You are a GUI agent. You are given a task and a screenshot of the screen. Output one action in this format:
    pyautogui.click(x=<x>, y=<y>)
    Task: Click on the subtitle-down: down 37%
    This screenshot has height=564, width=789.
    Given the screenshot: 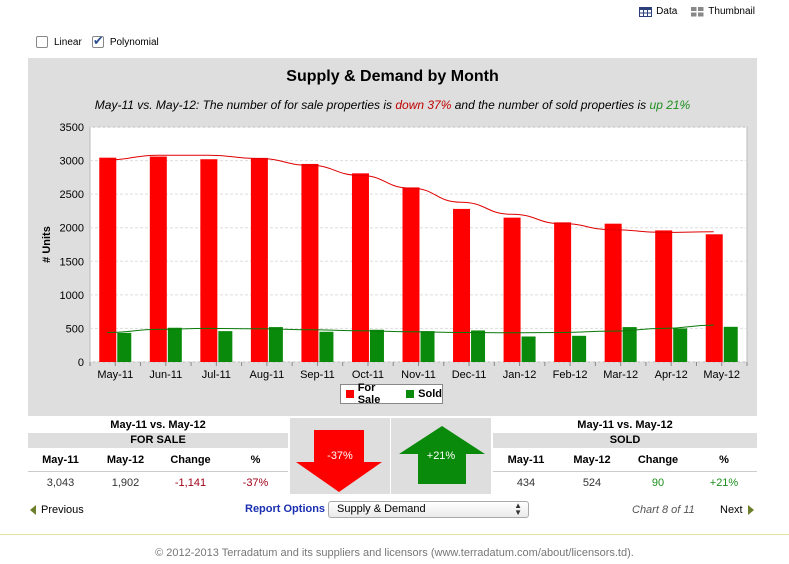 What is the action you would take?
    pyautogui.click(x=423, y=105)
    